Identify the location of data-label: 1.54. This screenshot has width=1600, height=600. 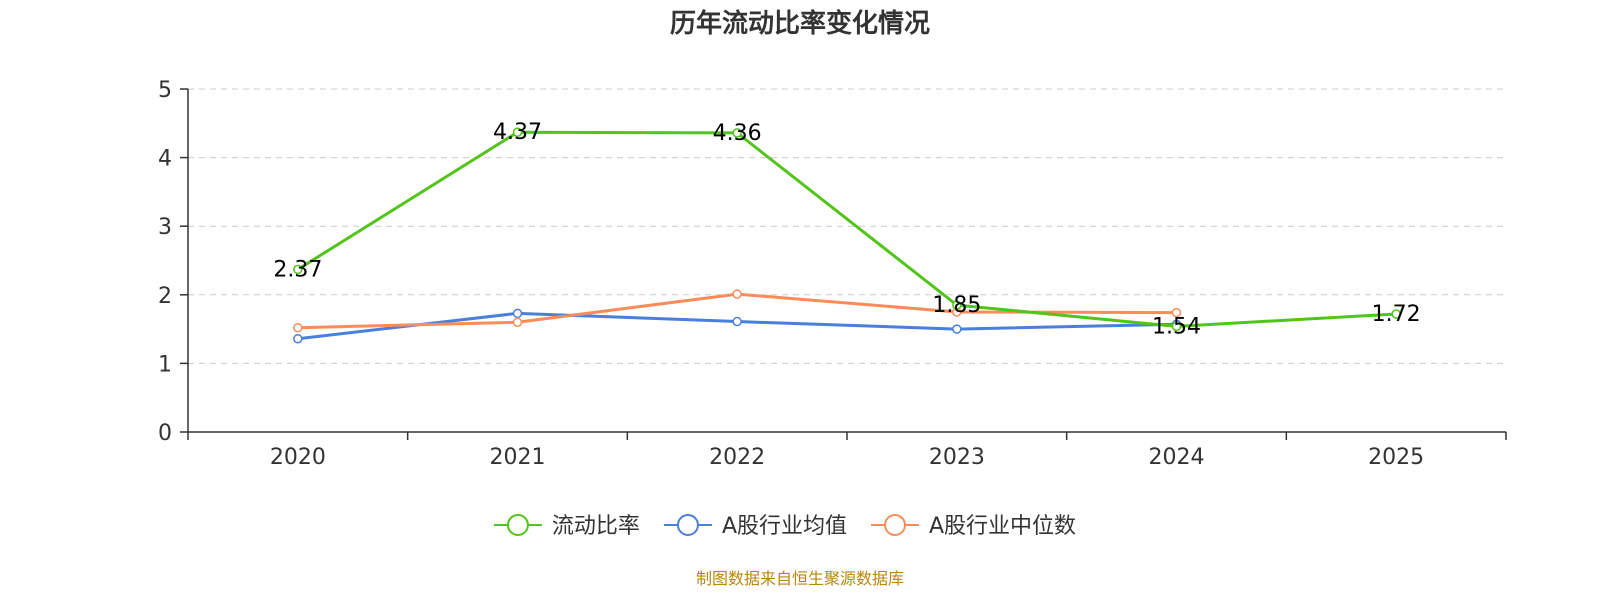
(1176, 326).